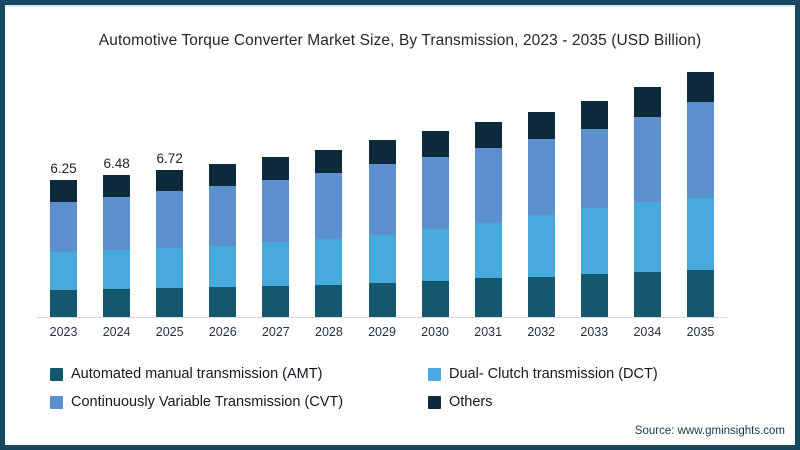  I want to click on legend-marker-others, so click(434, 402).